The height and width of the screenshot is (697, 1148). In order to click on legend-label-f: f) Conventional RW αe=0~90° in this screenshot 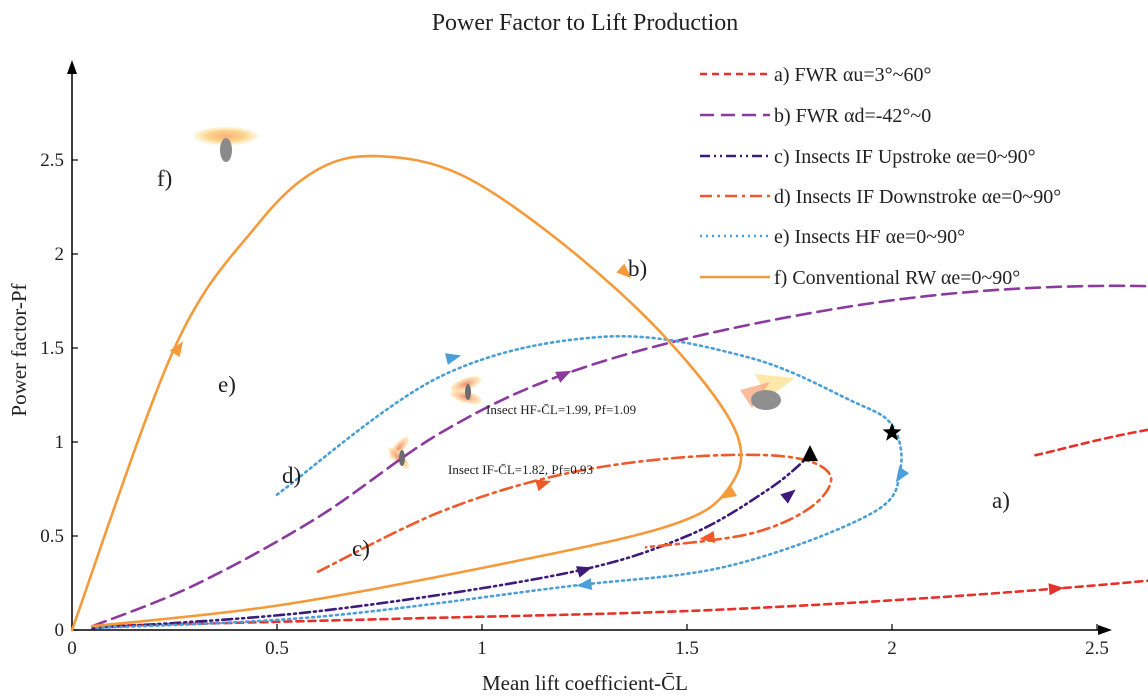, I will do `click(897, 278)`.